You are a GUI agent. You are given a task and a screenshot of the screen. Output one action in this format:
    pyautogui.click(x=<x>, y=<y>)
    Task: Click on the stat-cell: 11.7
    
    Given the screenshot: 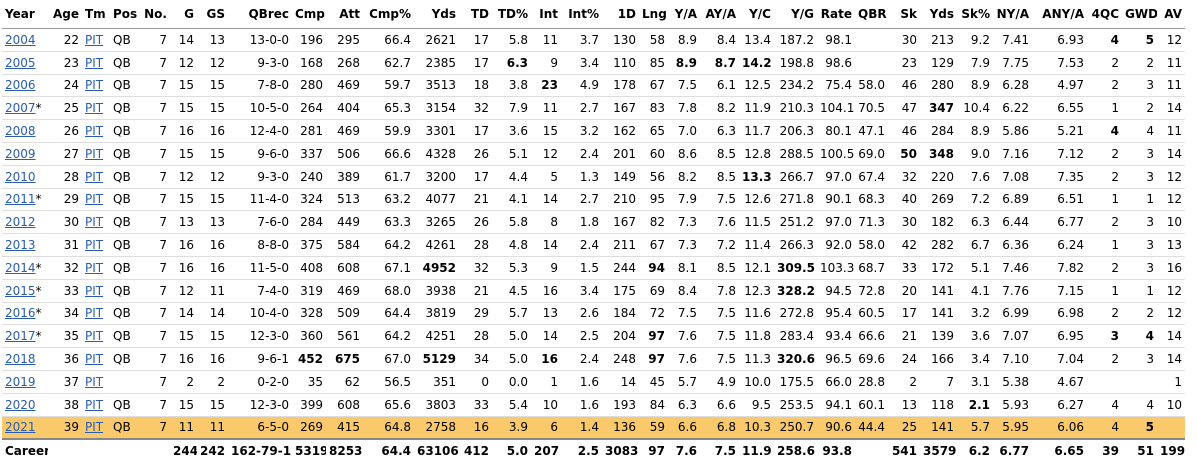 What is the action you would take?
    pyautogui.click(x=756, y=131)
    